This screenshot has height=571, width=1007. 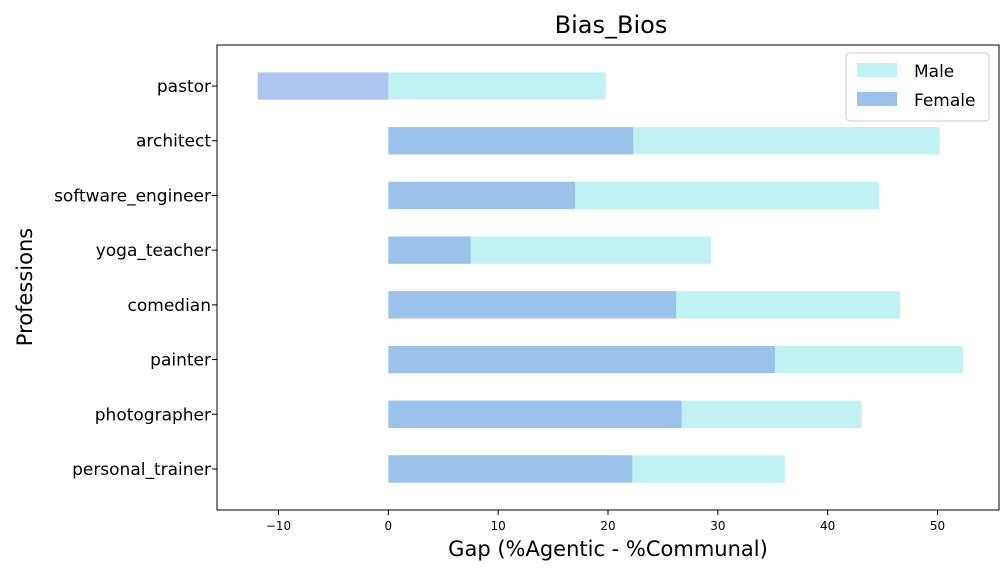 What do you see at coordinates (934, 72) in the screenshot?
I see `legend-label-male: Male` at bounding box center [934, 72].